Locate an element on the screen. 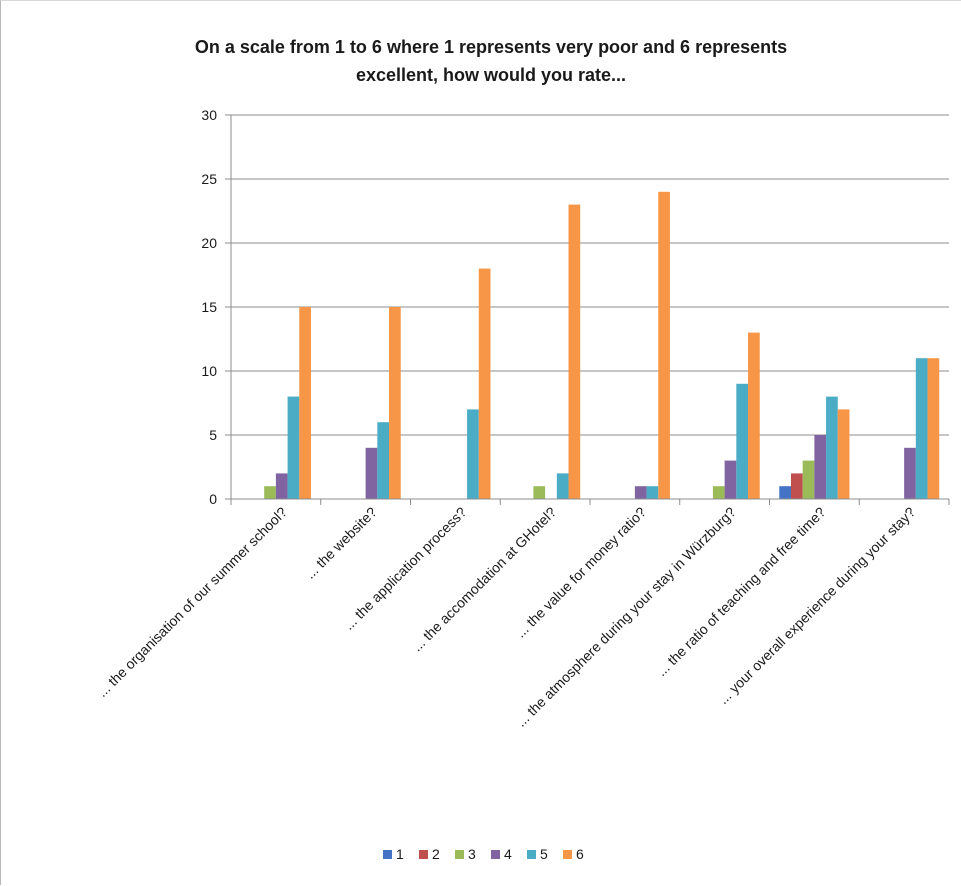 The image size is (961, 886). legend-label-1: 1 is located at coordinates (400, 854).